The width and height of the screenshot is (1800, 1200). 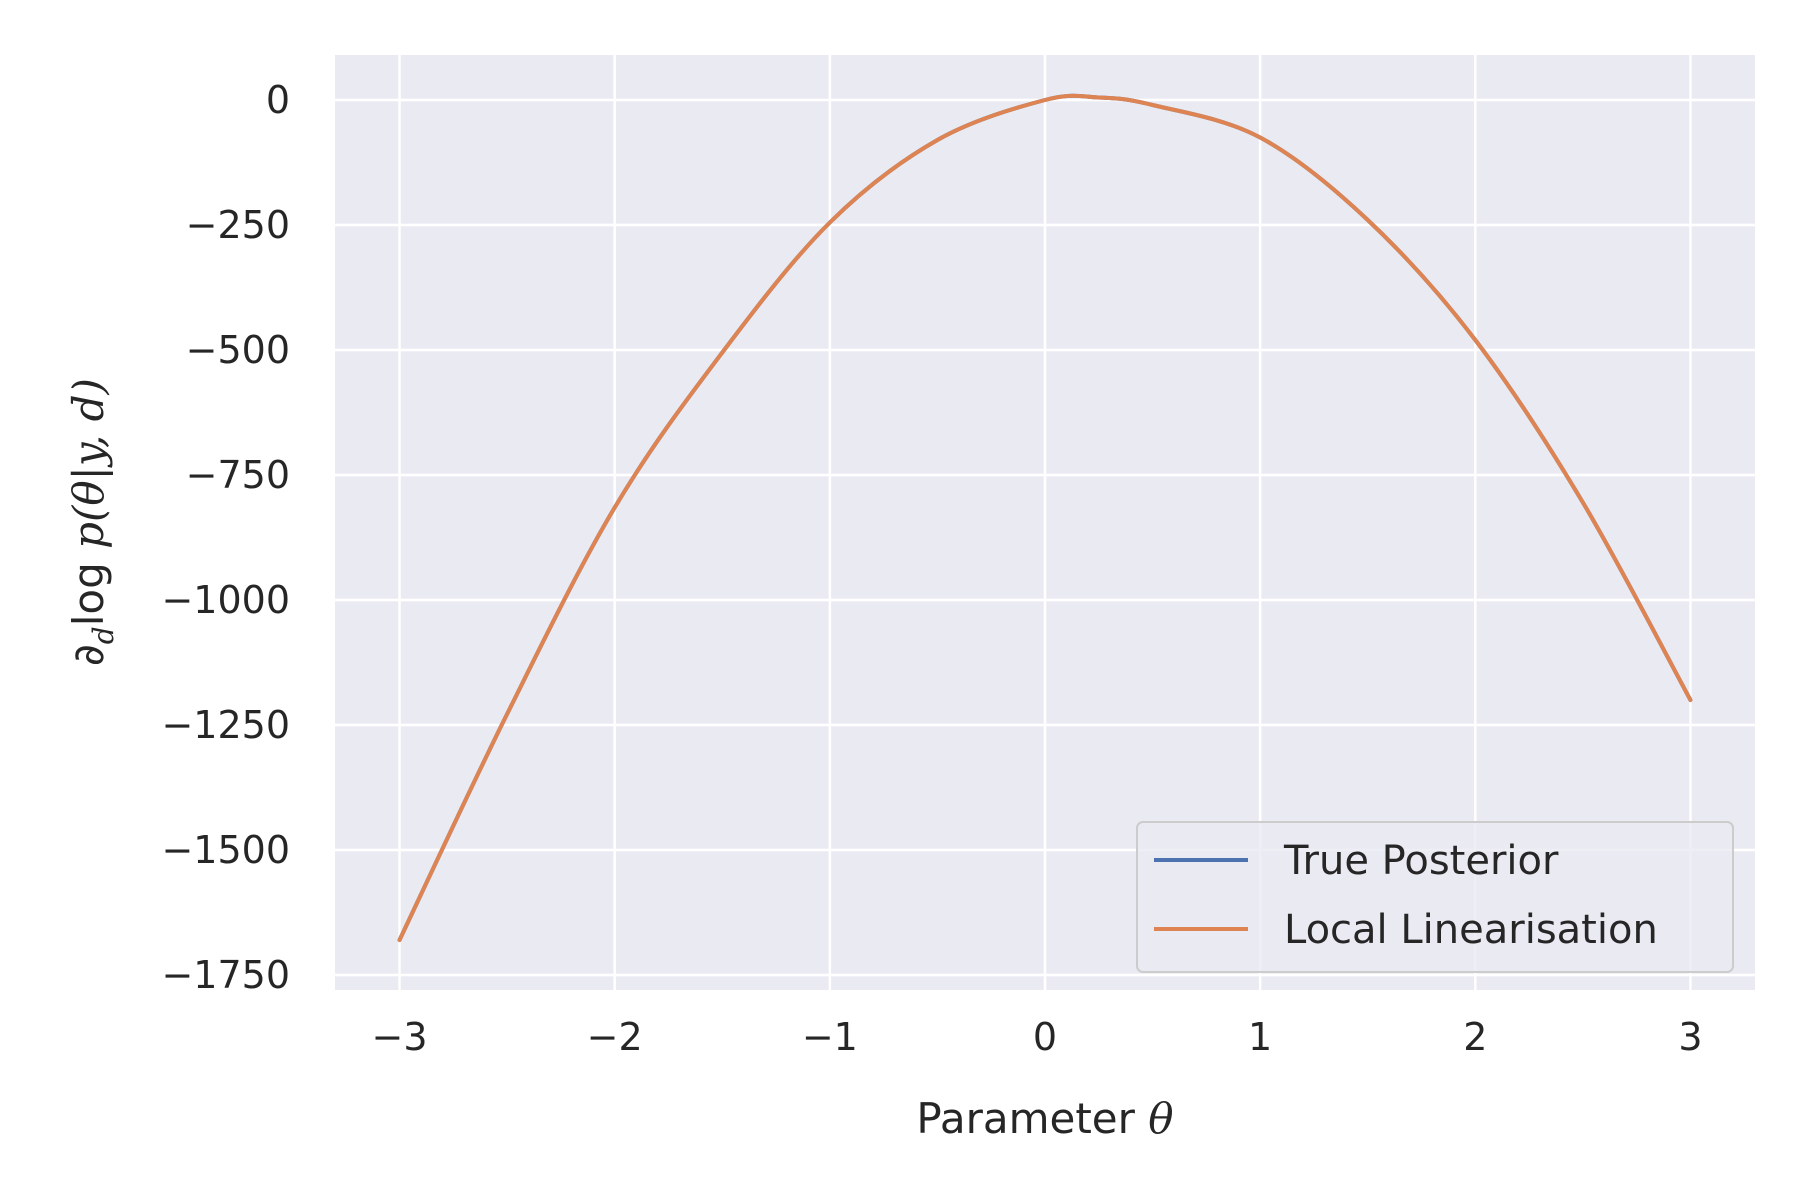 I want to click on y-tick-label: −1250, so click(x=225, y=725).